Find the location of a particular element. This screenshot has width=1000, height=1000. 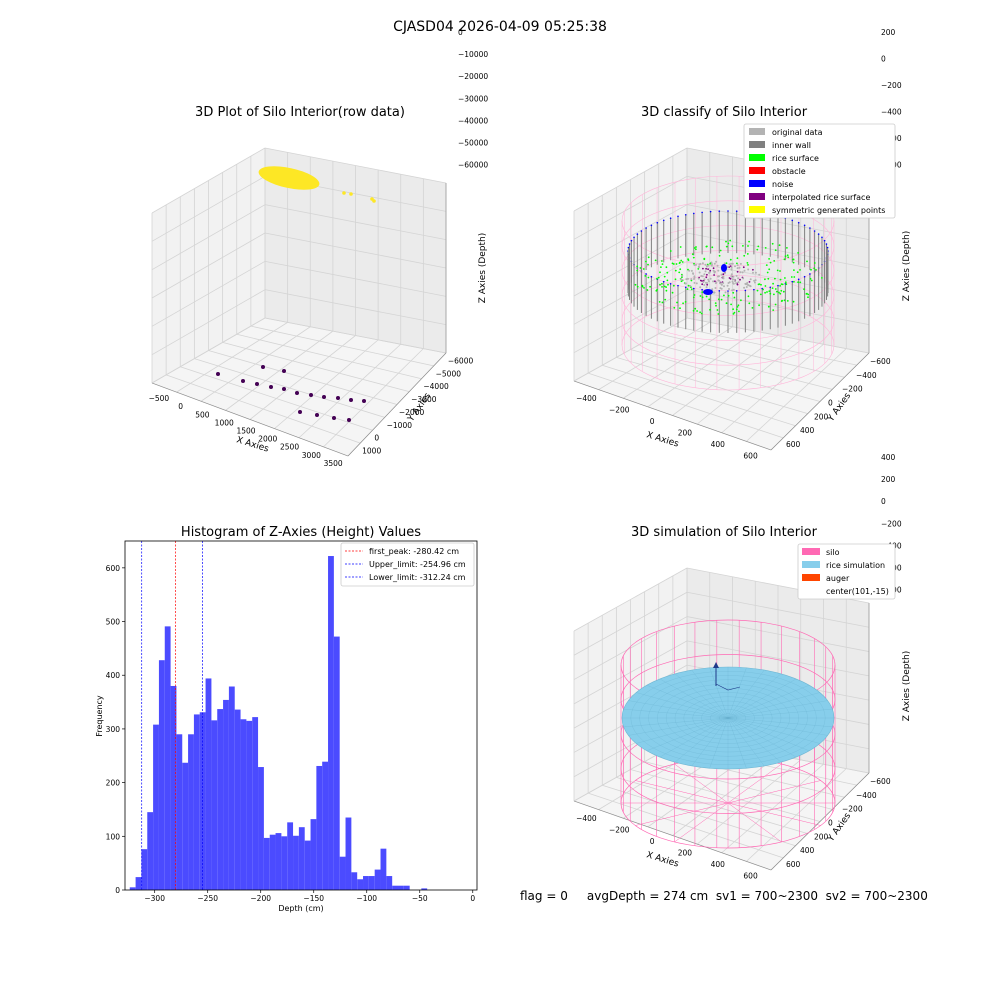

legend-label: symmetric generated points is located at coordinates (828, 210).